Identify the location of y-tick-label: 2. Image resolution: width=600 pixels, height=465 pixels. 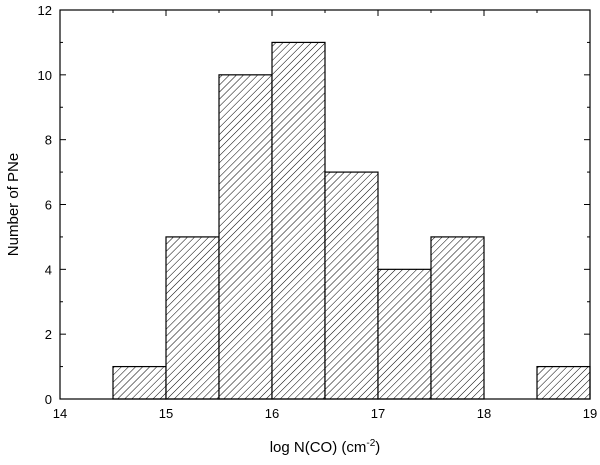
(48, 334).